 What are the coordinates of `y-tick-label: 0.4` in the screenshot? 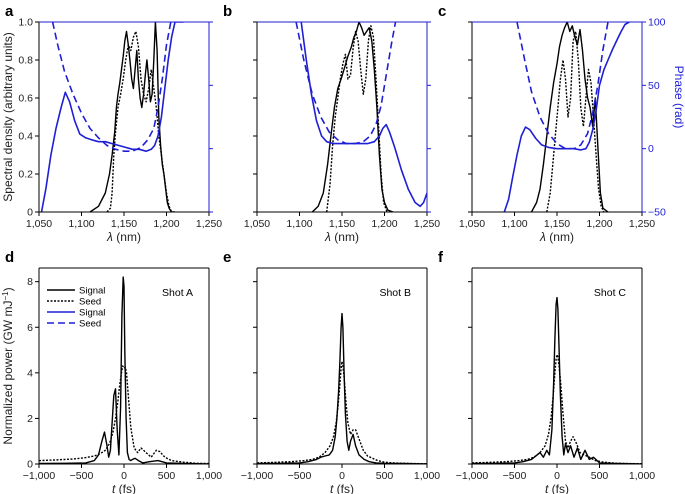 It's located at (25, 137).